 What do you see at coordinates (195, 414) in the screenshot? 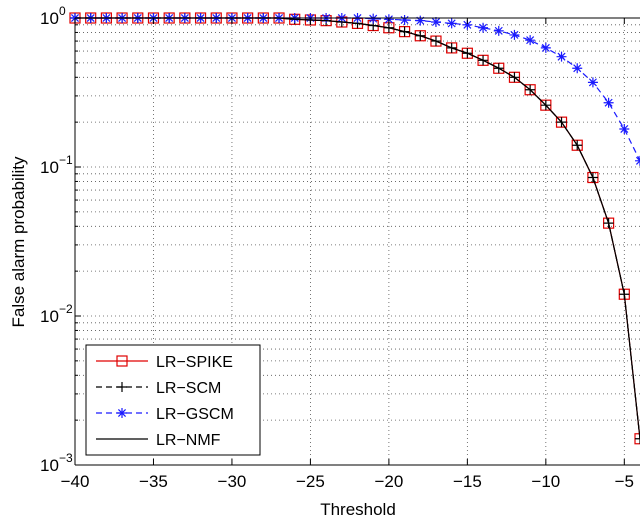
I see `legend-label: LR−GSCM` at bounding box center [195, 414].